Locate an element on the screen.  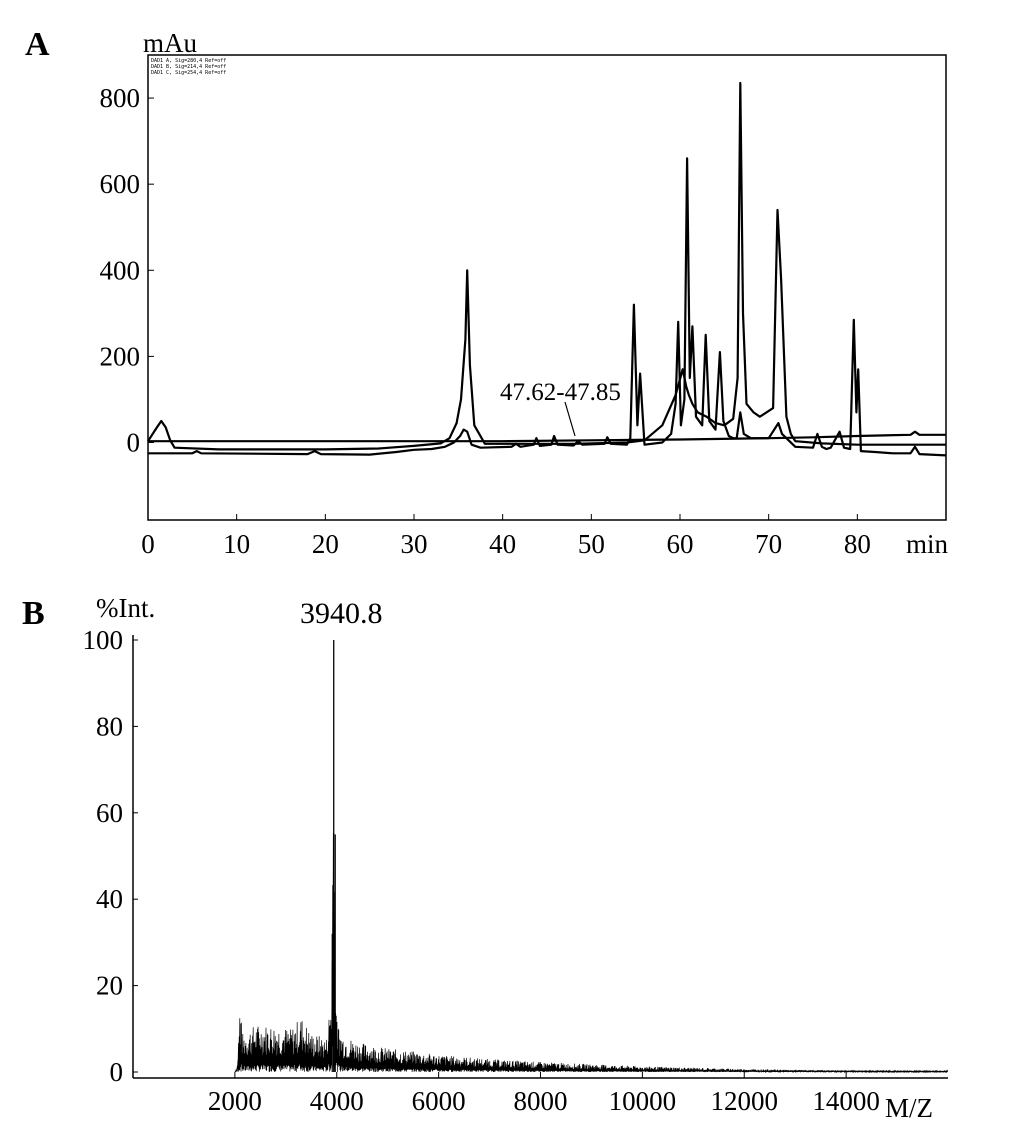
spectrum-x-ticks: 2000 4000 6000 8000 10000 12000 14000 is located at coordinates (544, 1094).